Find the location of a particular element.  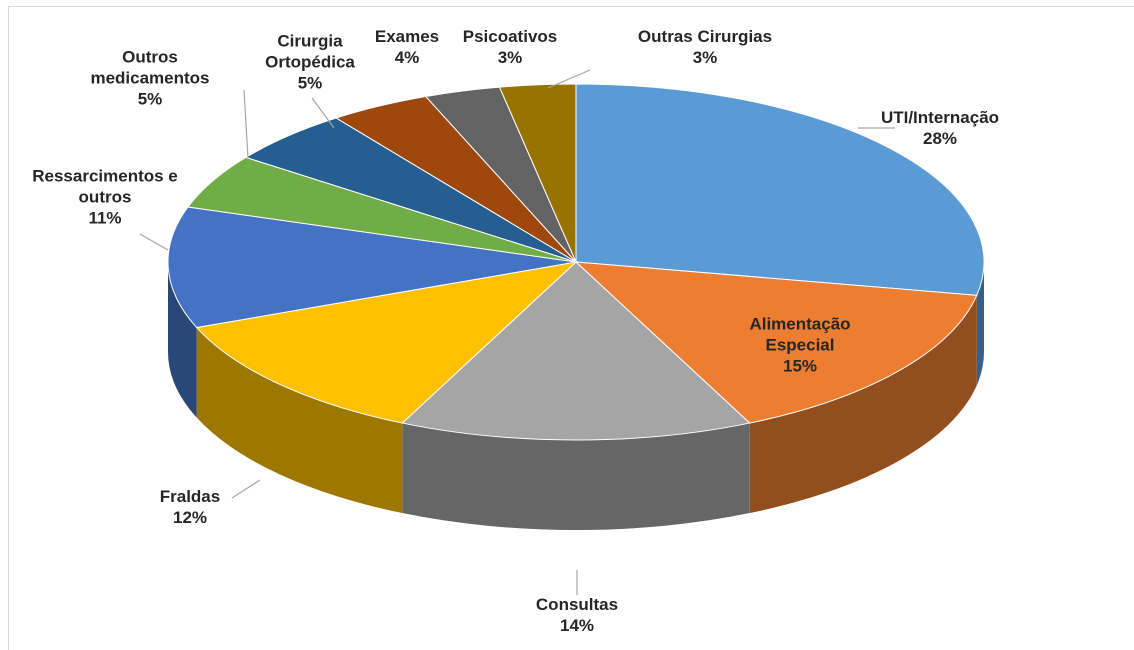

category-name: Alimentação Especial is located at coordinates (800, 334).